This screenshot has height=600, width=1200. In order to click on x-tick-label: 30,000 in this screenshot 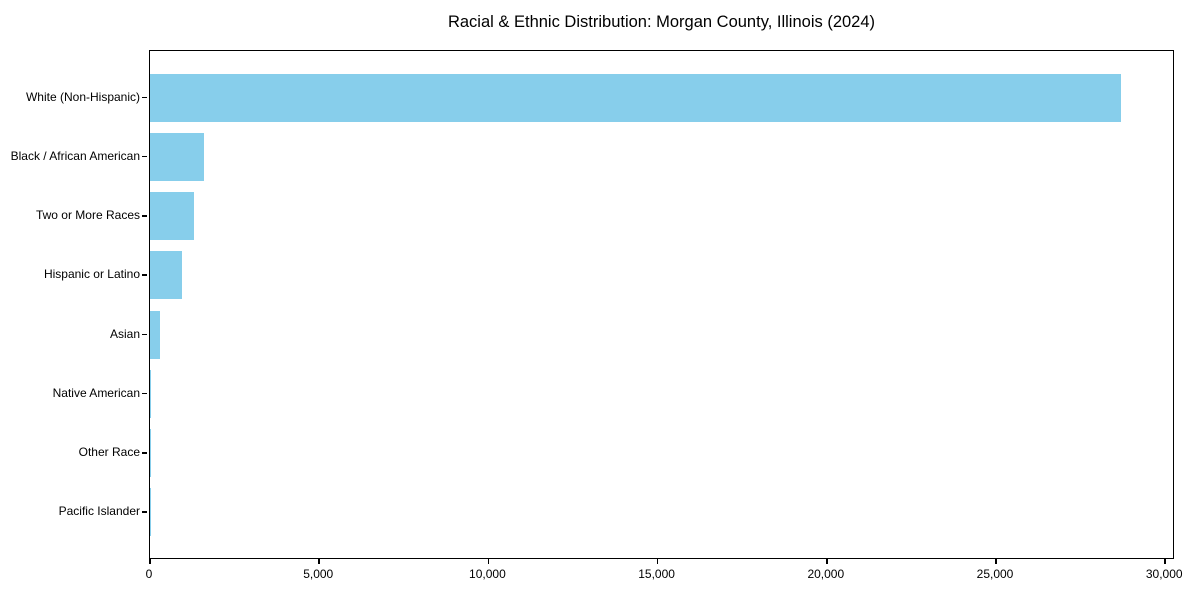, I will do `click(1164, 574)`.